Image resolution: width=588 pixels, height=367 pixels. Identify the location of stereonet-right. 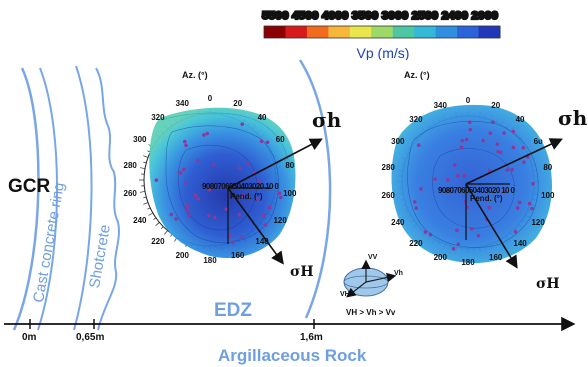
(477, 186).